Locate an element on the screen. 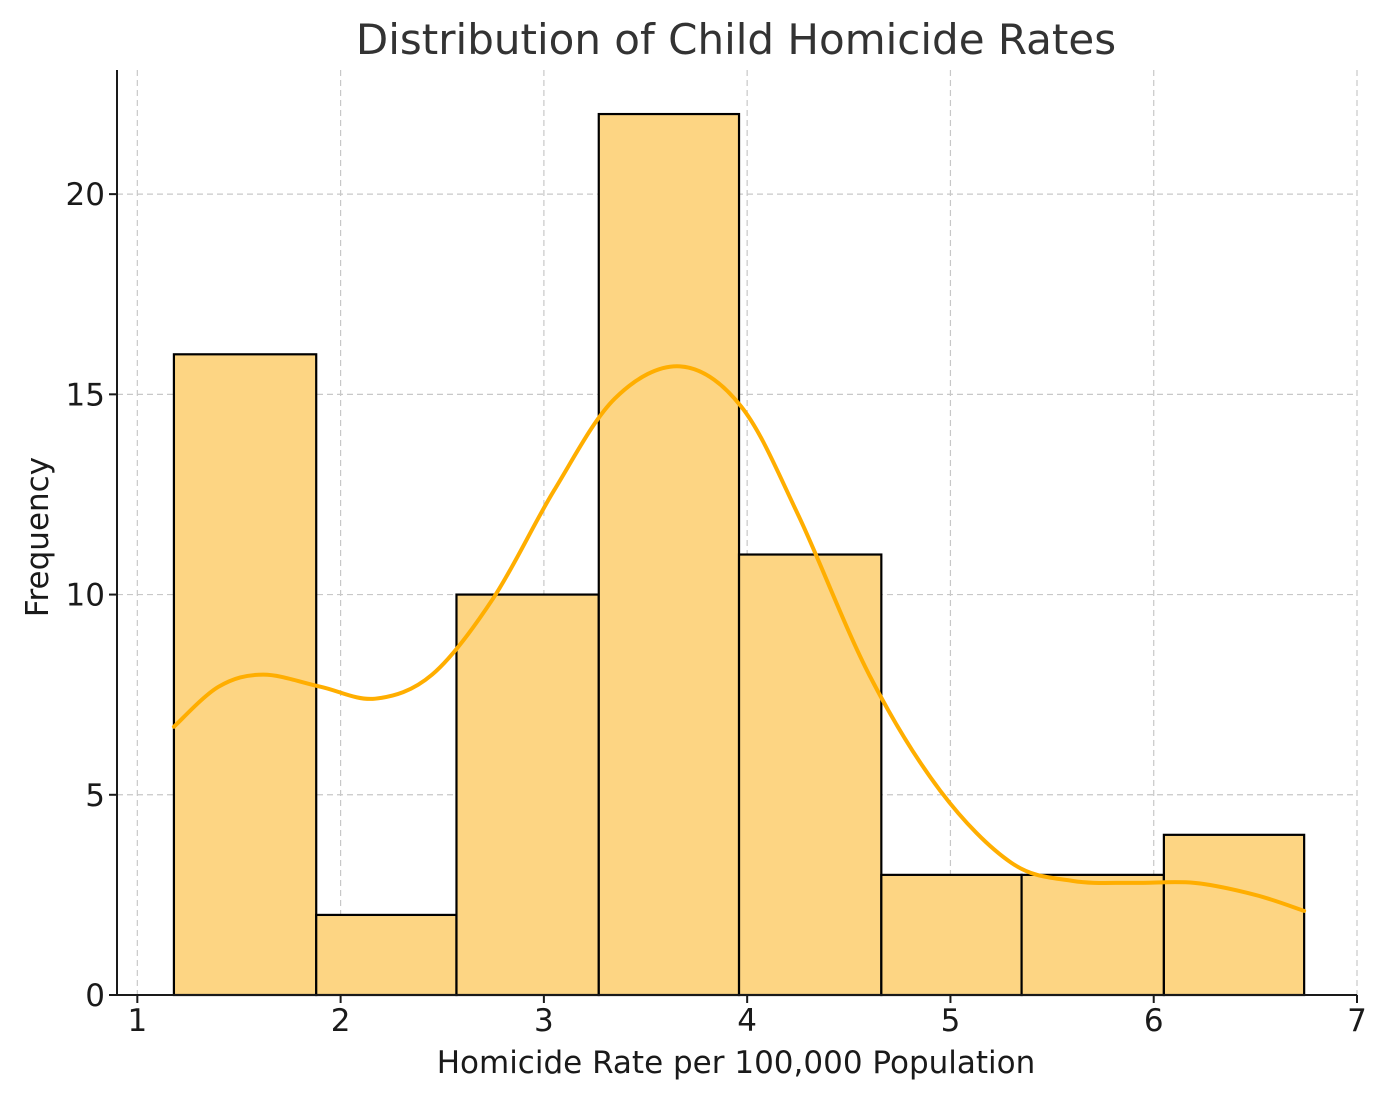 This screenshot has height=1101, width=1382. y-tick-label: 20 is located at coordinates (85, 195).